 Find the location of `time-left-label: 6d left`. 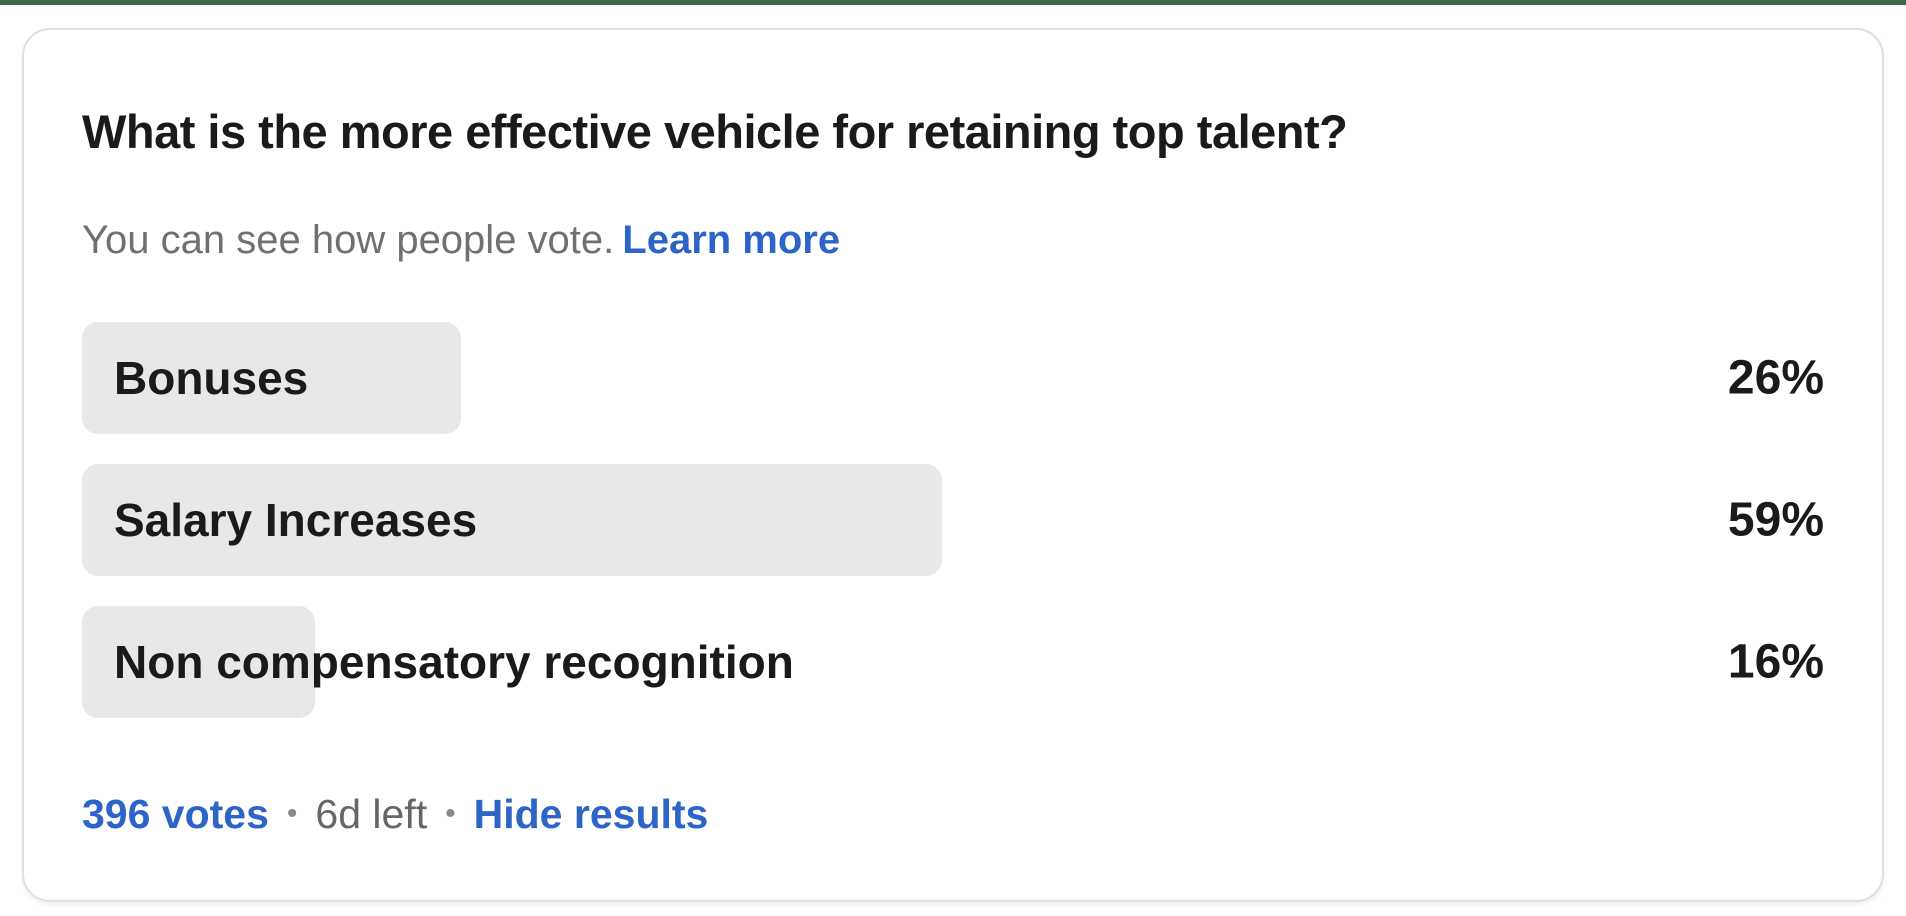

time-left-label: 6d left is located at coordinates (371, 814).